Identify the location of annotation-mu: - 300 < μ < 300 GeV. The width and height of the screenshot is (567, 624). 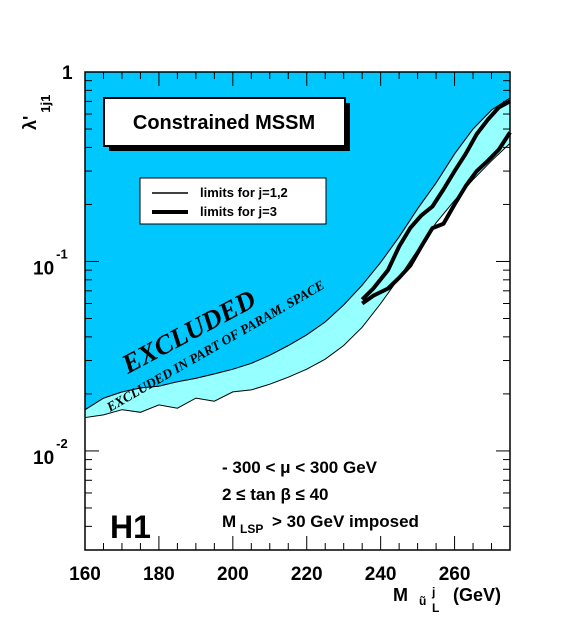
(300, 467).